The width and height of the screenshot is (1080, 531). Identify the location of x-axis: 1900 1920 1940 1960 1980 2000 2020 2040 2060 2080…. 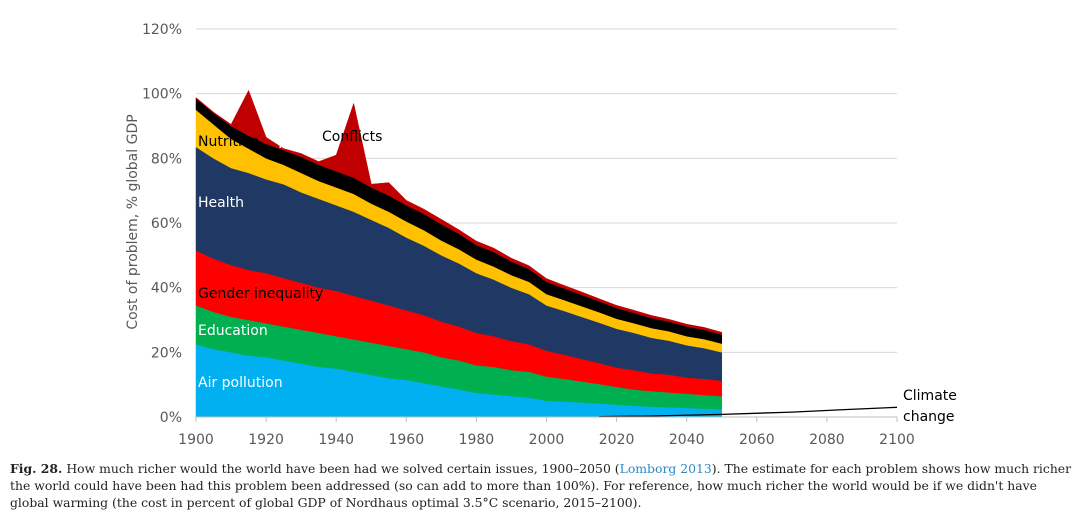
(546, 432).